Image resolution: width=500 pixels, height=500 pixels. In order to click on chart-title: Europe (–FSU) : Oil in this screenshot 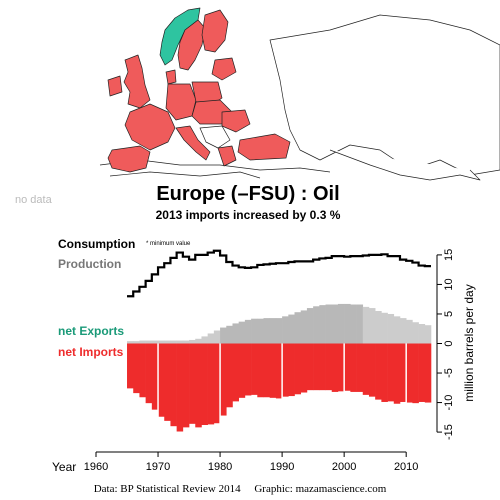, I will do `click(247, 194)`.